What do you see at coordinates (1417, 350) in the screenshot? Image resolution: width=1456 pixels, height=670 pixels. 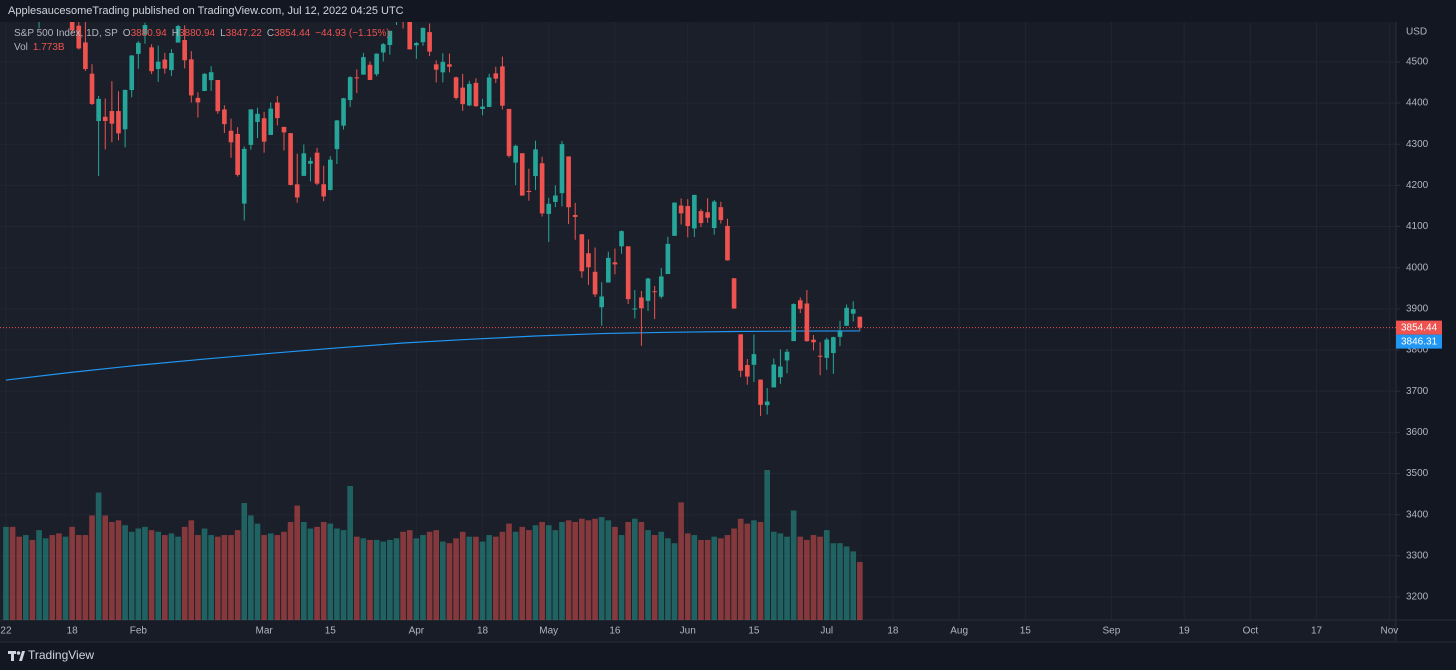 I see `y-tick-label: 3800` at bounding box center [1417, 350].